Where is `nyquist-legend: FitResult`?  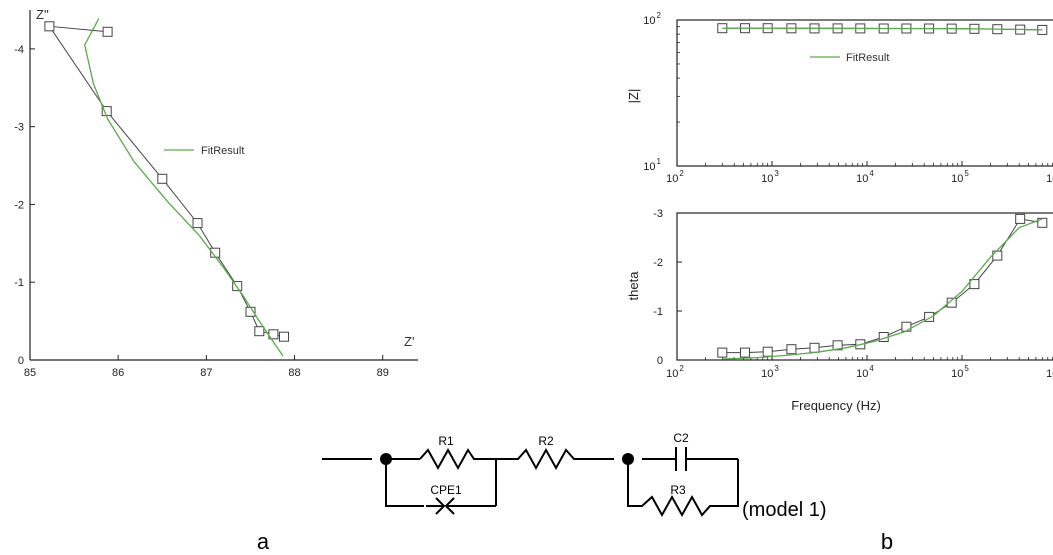
nyquist-legend: FitResult is located at coordinates (204, 151).